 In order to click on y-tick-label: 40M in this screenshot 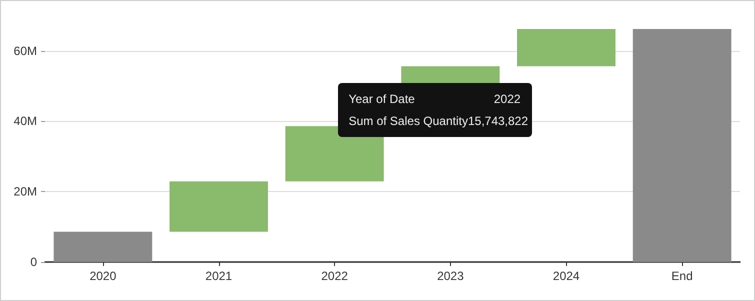, I will do `click(26, 121)`.